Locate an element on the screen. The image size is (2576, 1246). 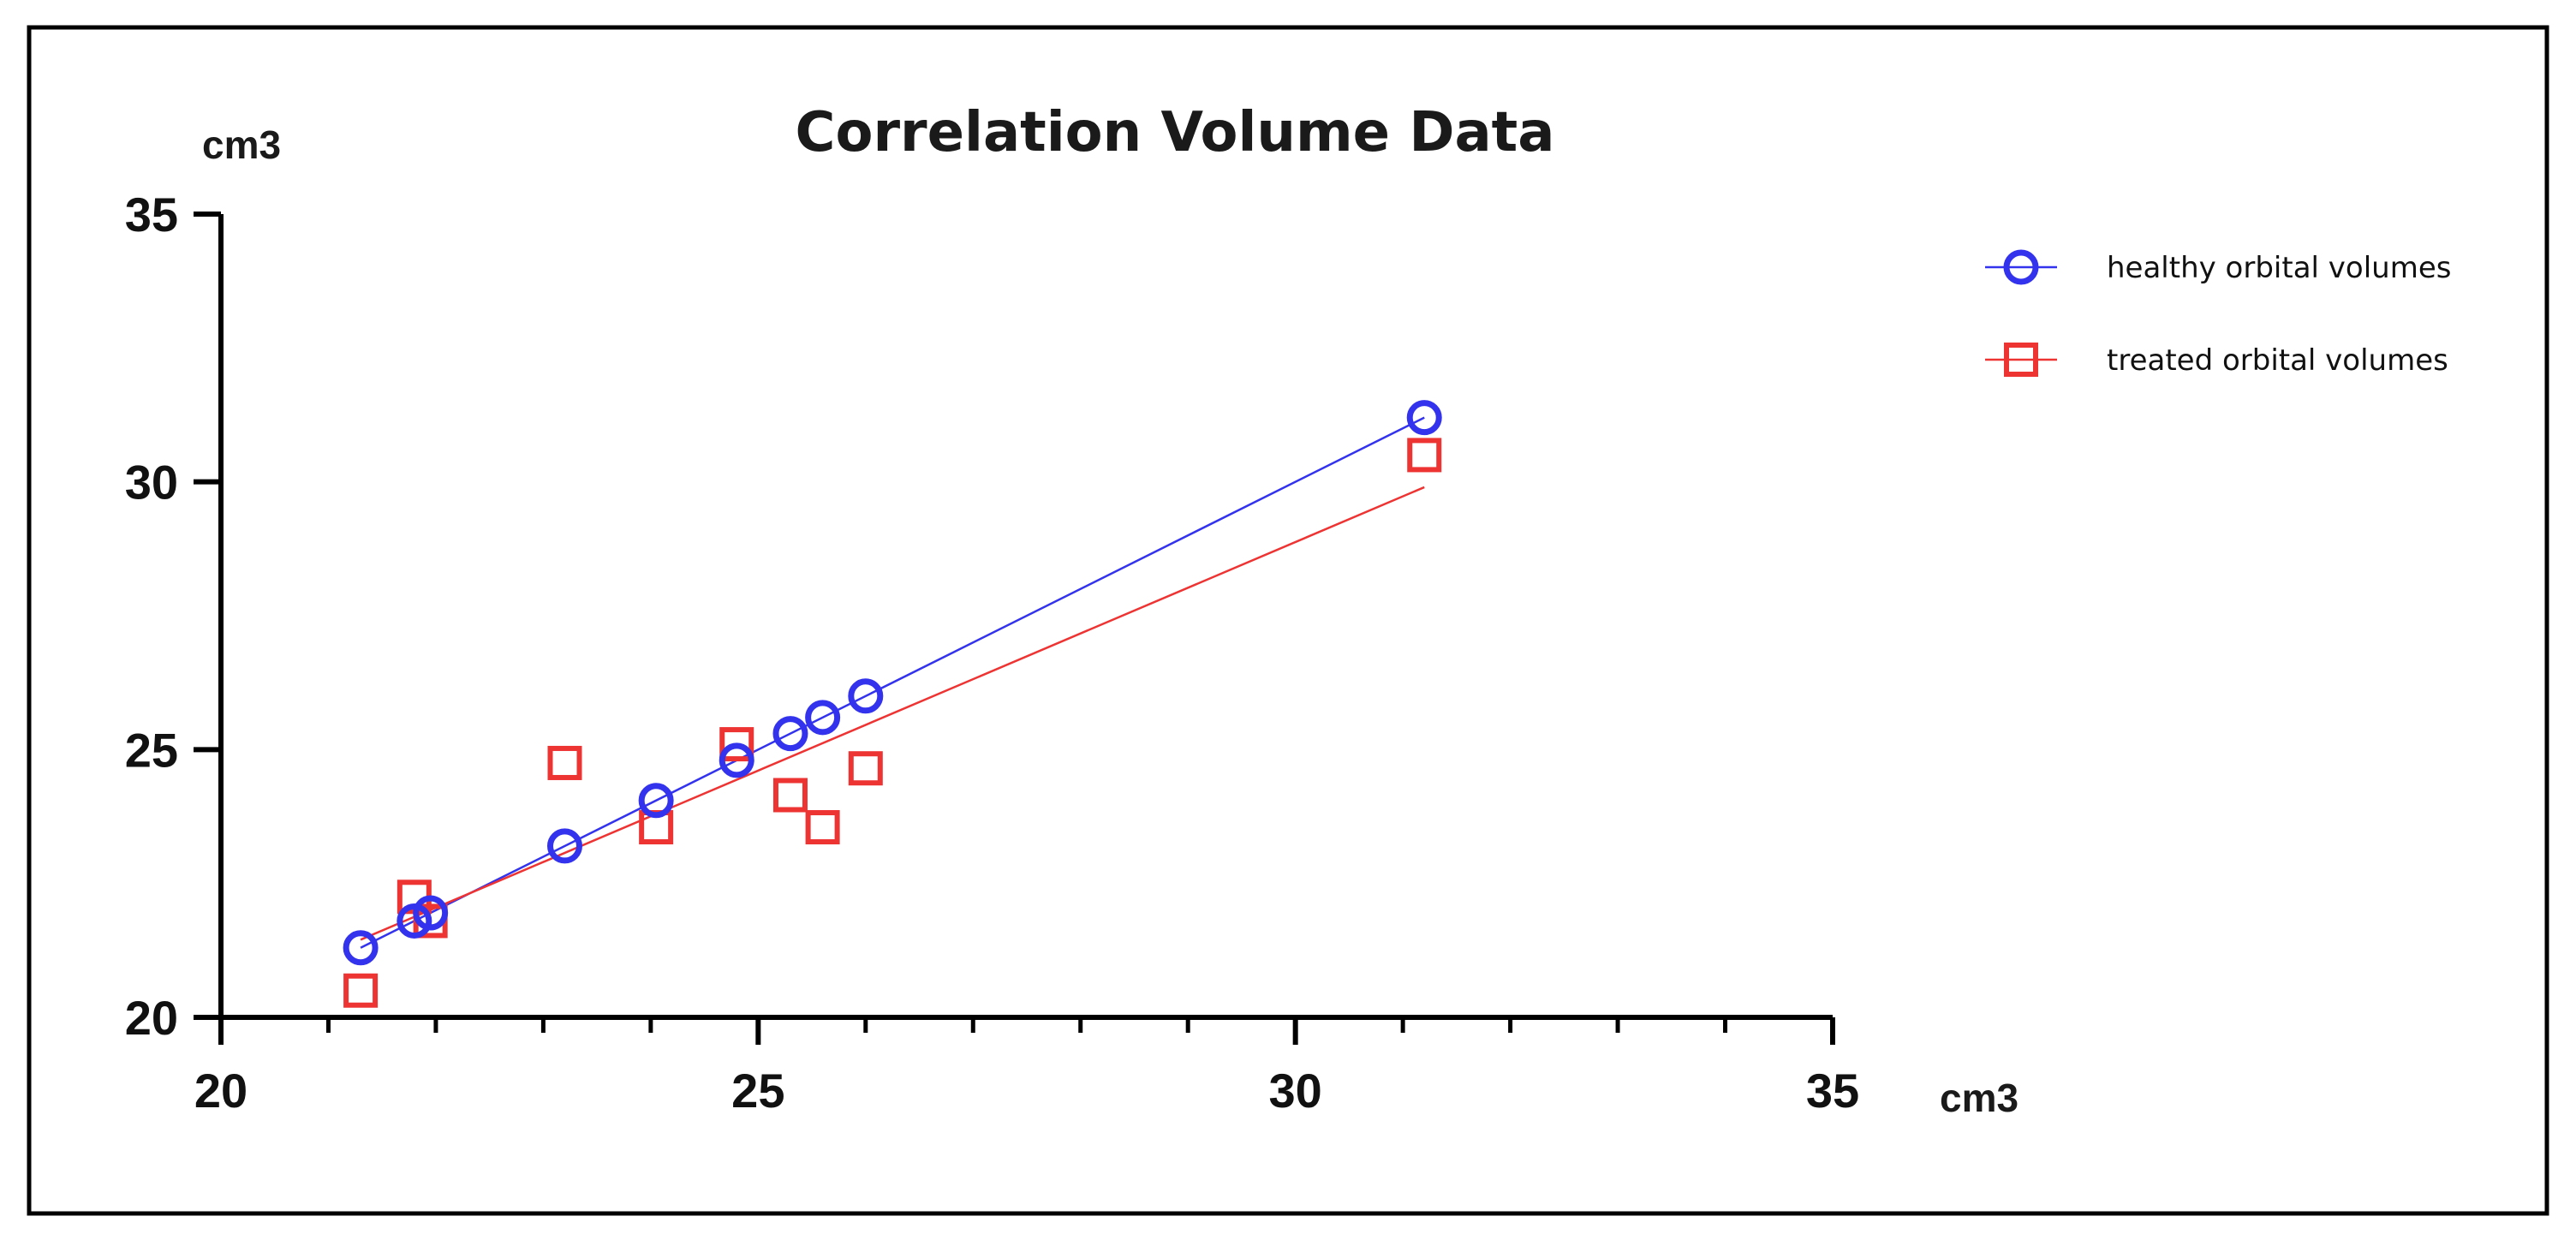
y-tick-label: 25 is located at coordinates (151, 750).